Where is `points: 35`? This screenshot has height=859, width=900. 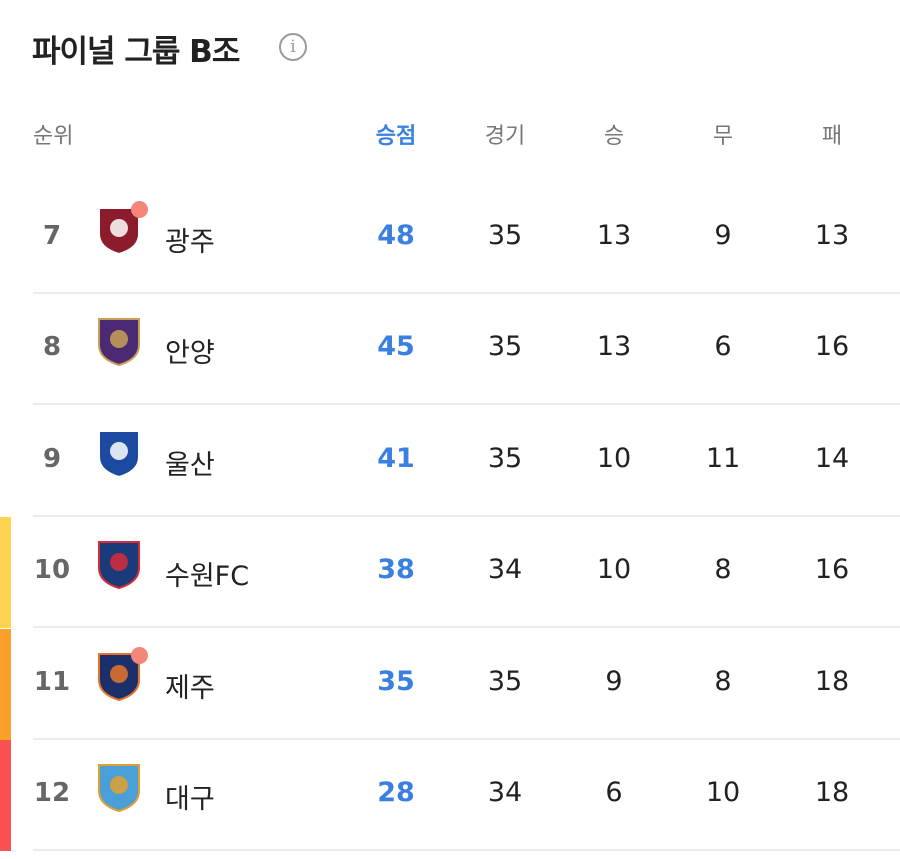
points: 35 is located at coordinates (396, 681).